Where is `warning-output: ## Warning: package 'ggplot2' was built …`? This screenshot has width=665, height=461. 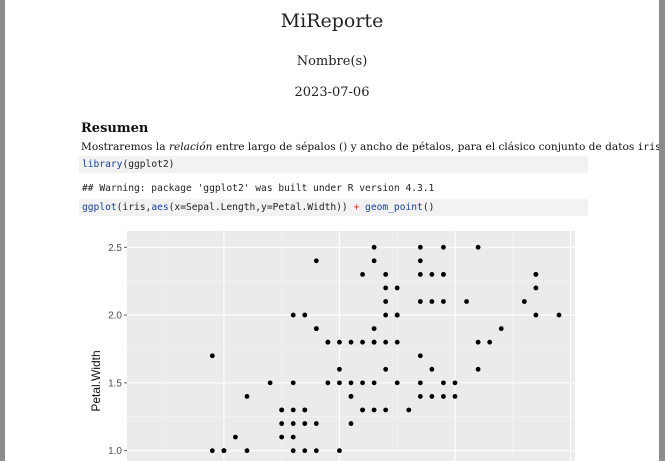
warning-output: ## Warning: package 'ggplot2' was built … is located at coordinates (258, 188).